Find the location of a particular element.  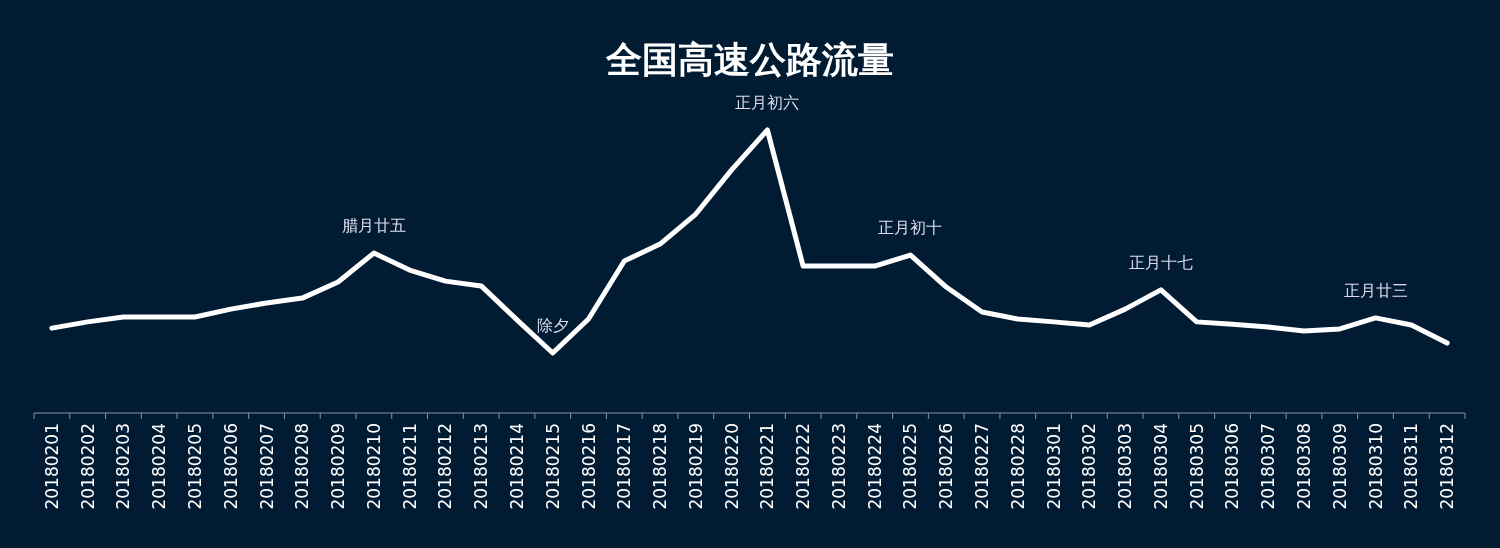

x-tick-label: 20180305 is located at coordinates (1196, 466).